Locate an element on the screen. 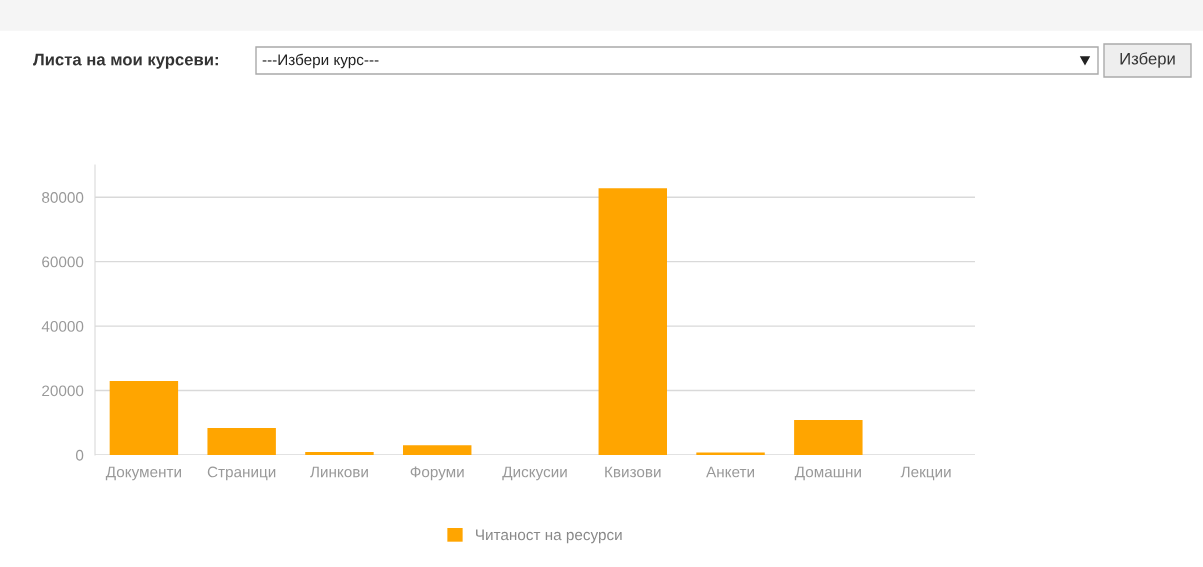 This screenshot has height=567, width=1203. x-tick-label: Документи is located at coordinates (143, 473).